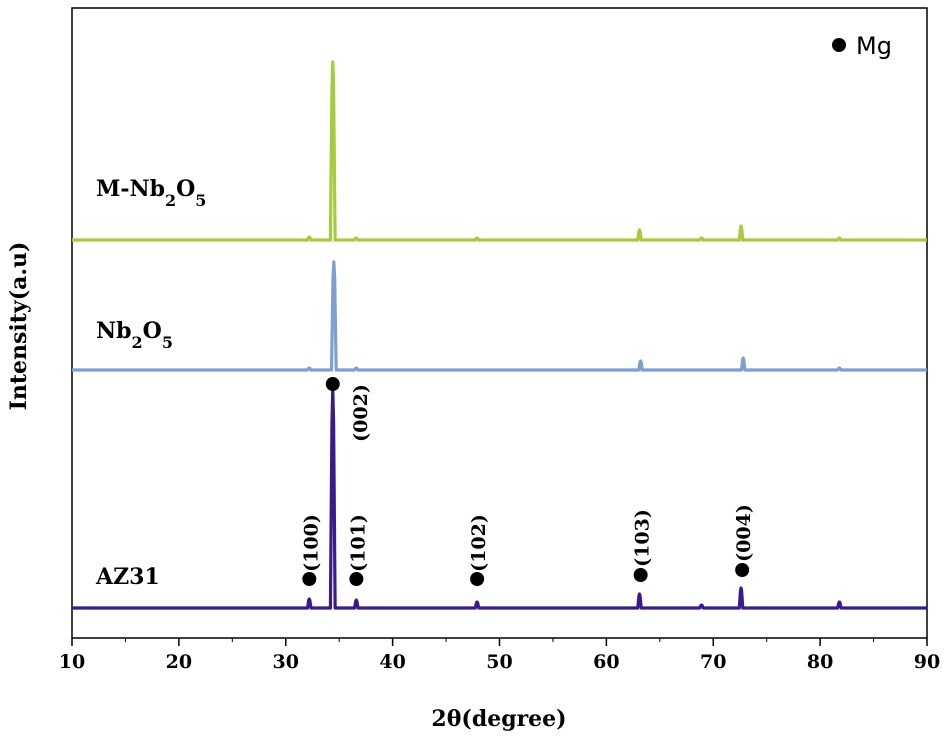 This screenshot has width=945, height=740. What do you see at coordinates (72, 662) in the screenshot?
I see `x-tick-label: 10` at bounding box center [72, 662].